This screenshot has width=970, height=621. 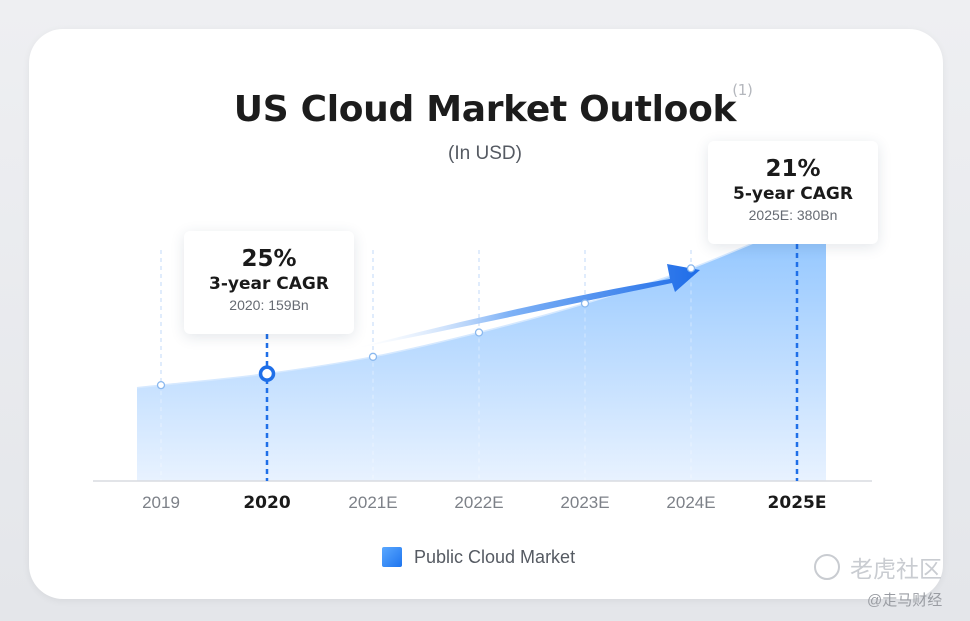 What do you see at coordinates (690, 502) in the screenshot?
I see `x-tick-label-2024e: 2024E` at bounding box center [690, 502].